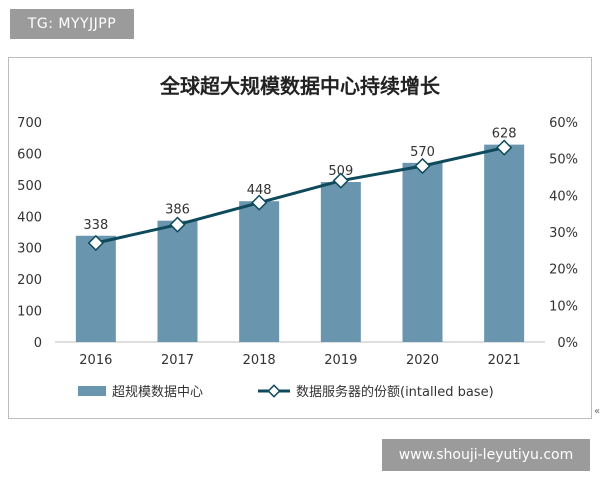 The height and width of the screenshot is (480, 600). Describe the element at coordinates (92, 391) in the screenshot. I see `legend-bar-swatch` at that location.